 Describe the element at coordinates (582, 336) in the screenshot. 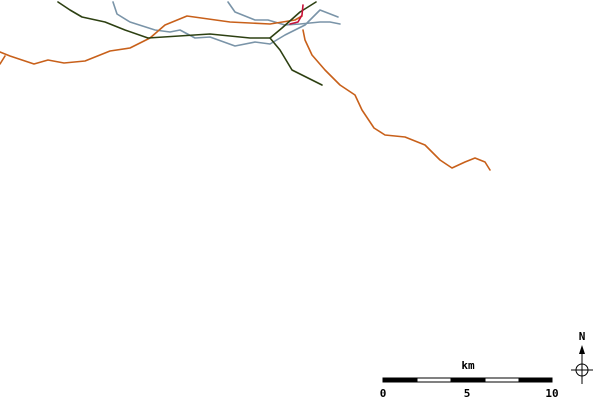

I see `compass-label: N` at that location.